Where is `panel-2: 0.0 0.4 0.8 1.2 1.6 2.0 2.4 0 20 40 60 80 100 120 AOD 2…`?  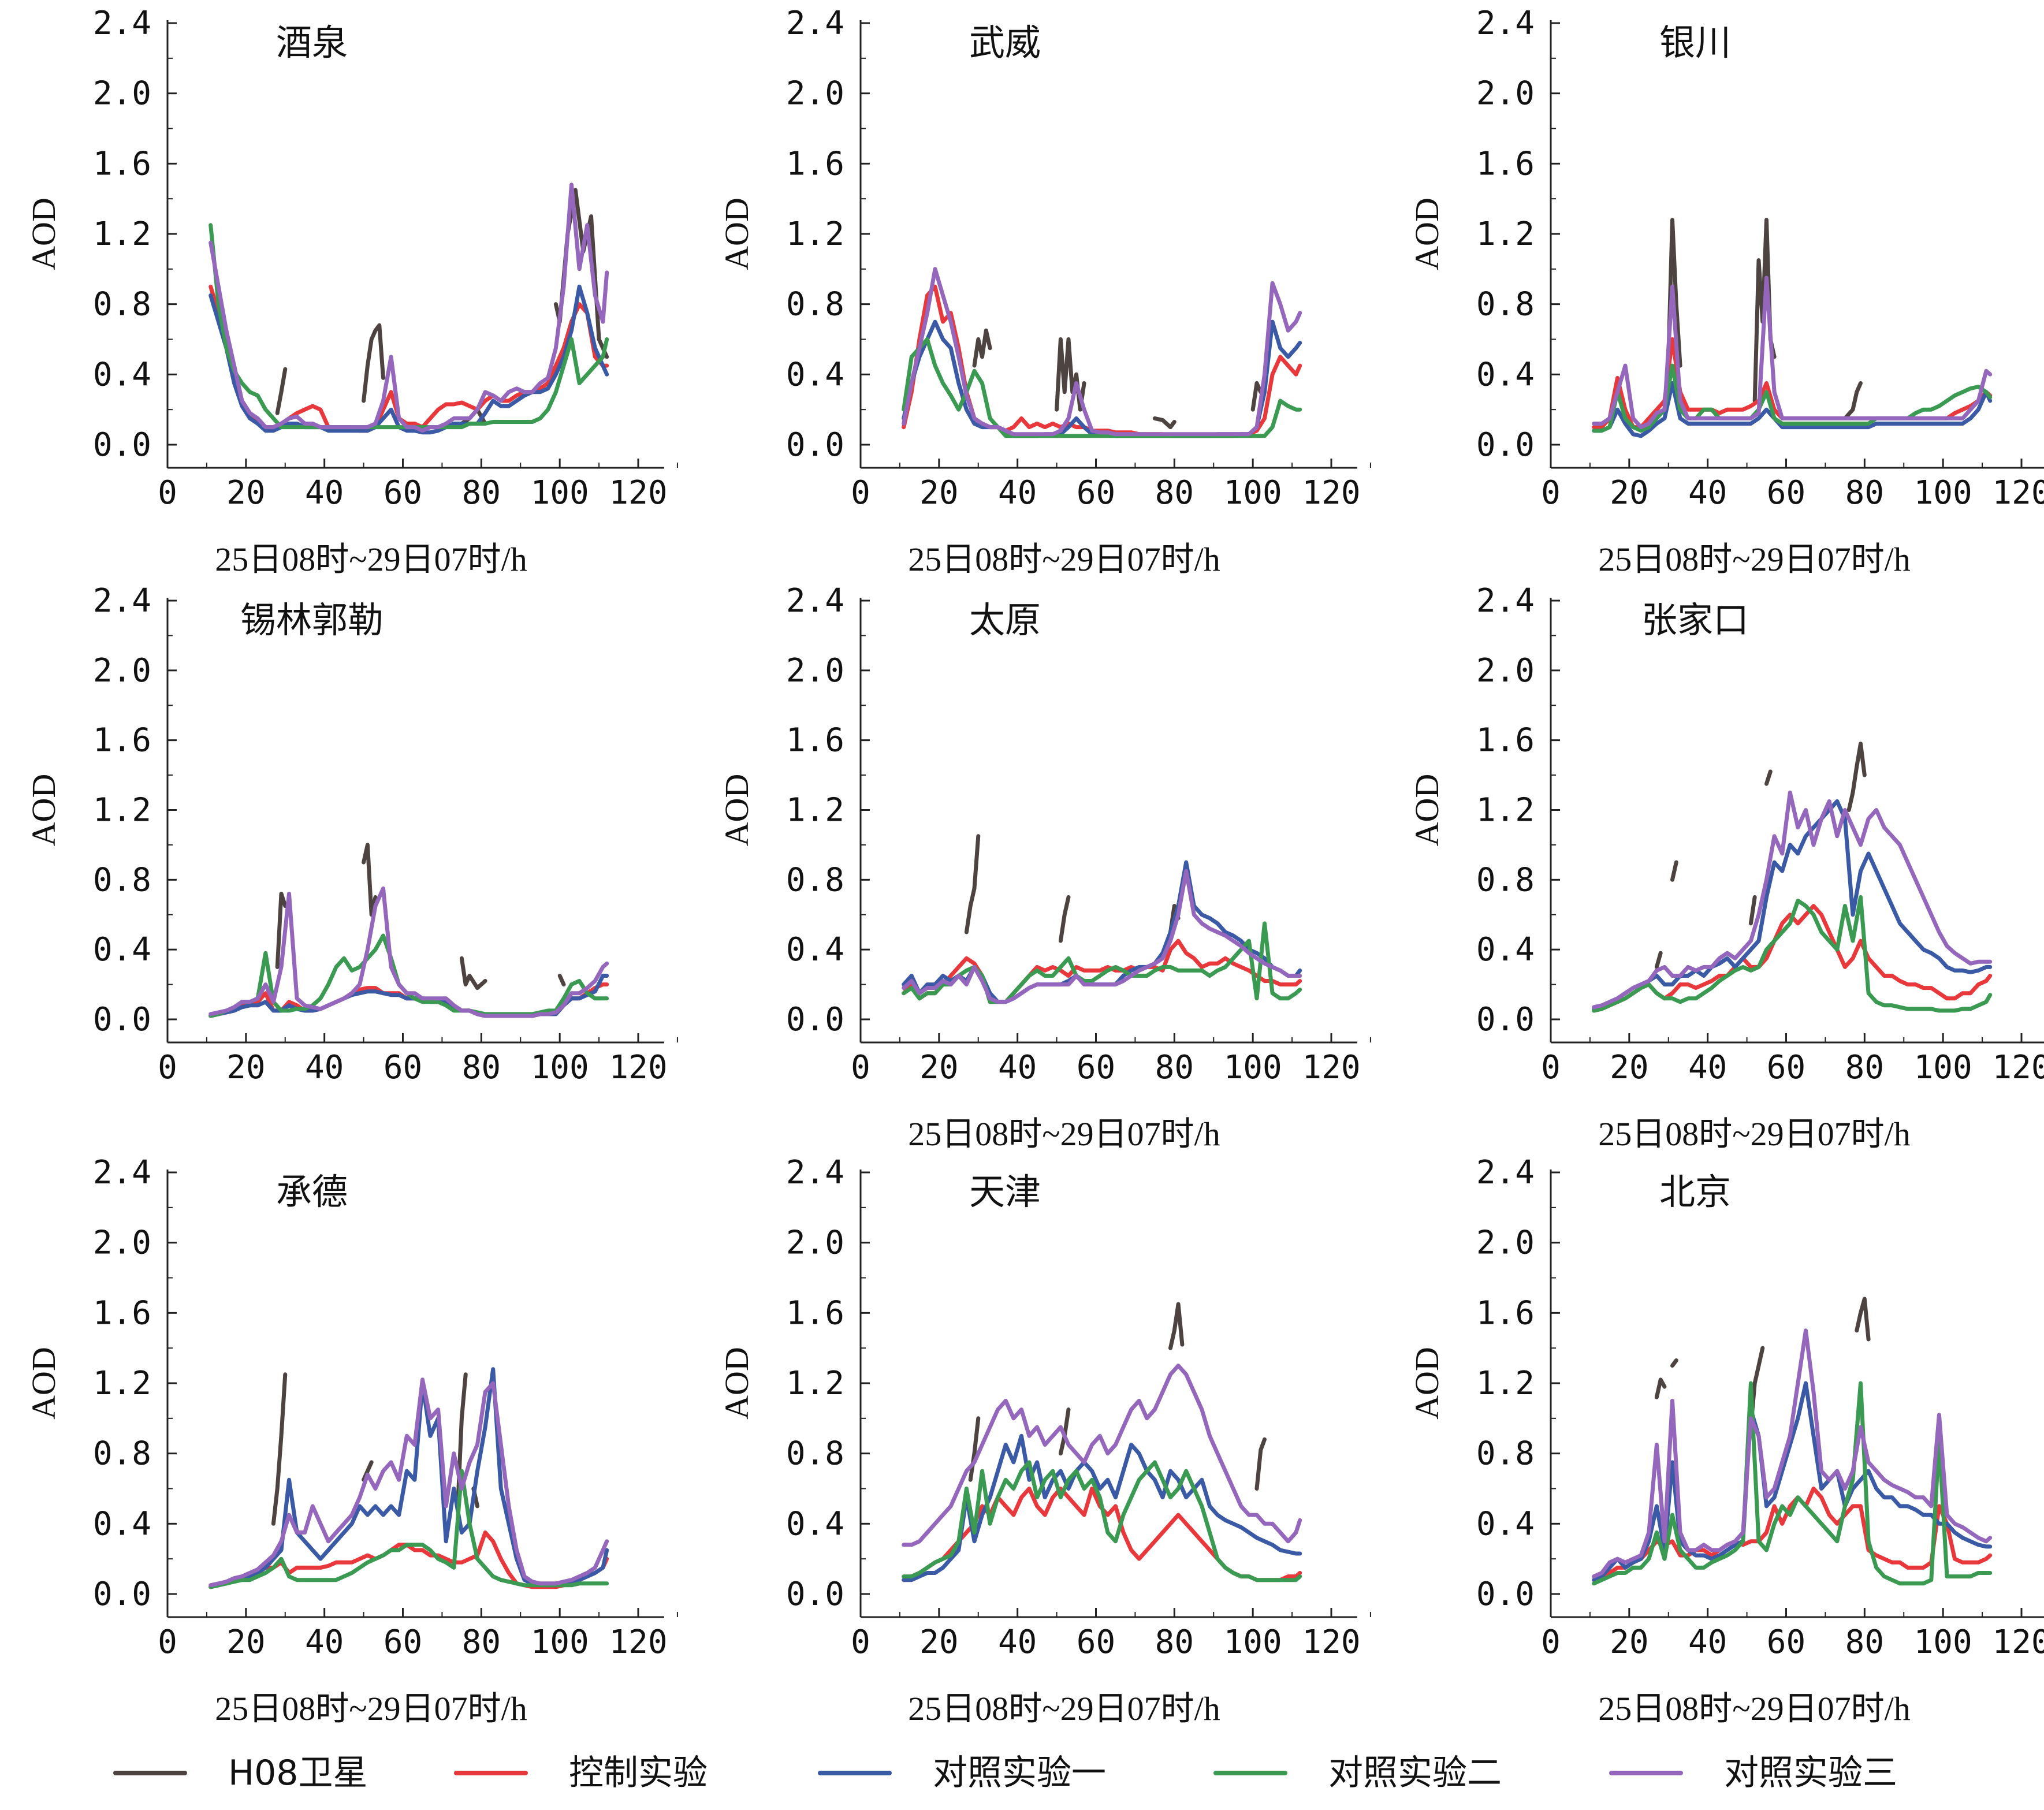
panel-2: 0.0 0.4 0.8 1.2 1.6 2.0 2.4 0 20 40 60 80 100 120 AOD 2… is located at coordinates (1045, 291).